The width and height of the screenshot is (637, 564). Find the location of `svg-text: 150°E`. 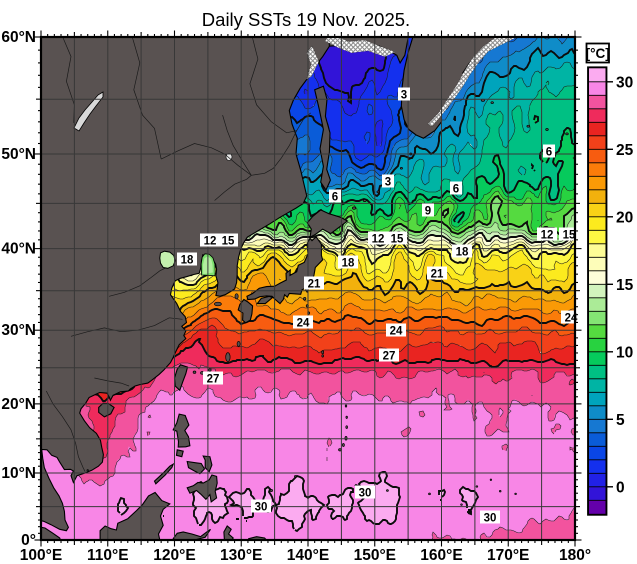

svg-text: 150°E is located at coordinates (375, 555).